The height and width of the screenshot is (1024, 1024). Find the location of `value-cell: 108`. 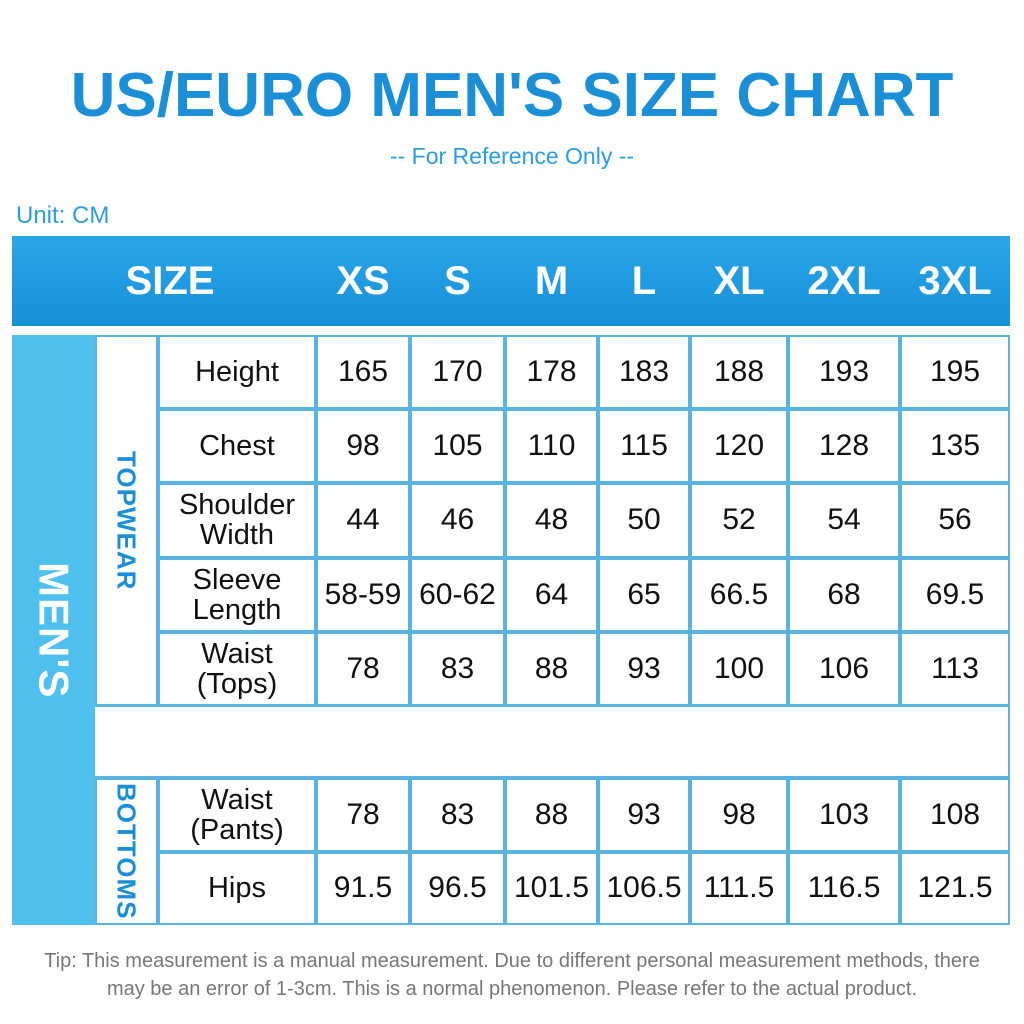

value-cell: 108 is located at coordinates (955, 815).